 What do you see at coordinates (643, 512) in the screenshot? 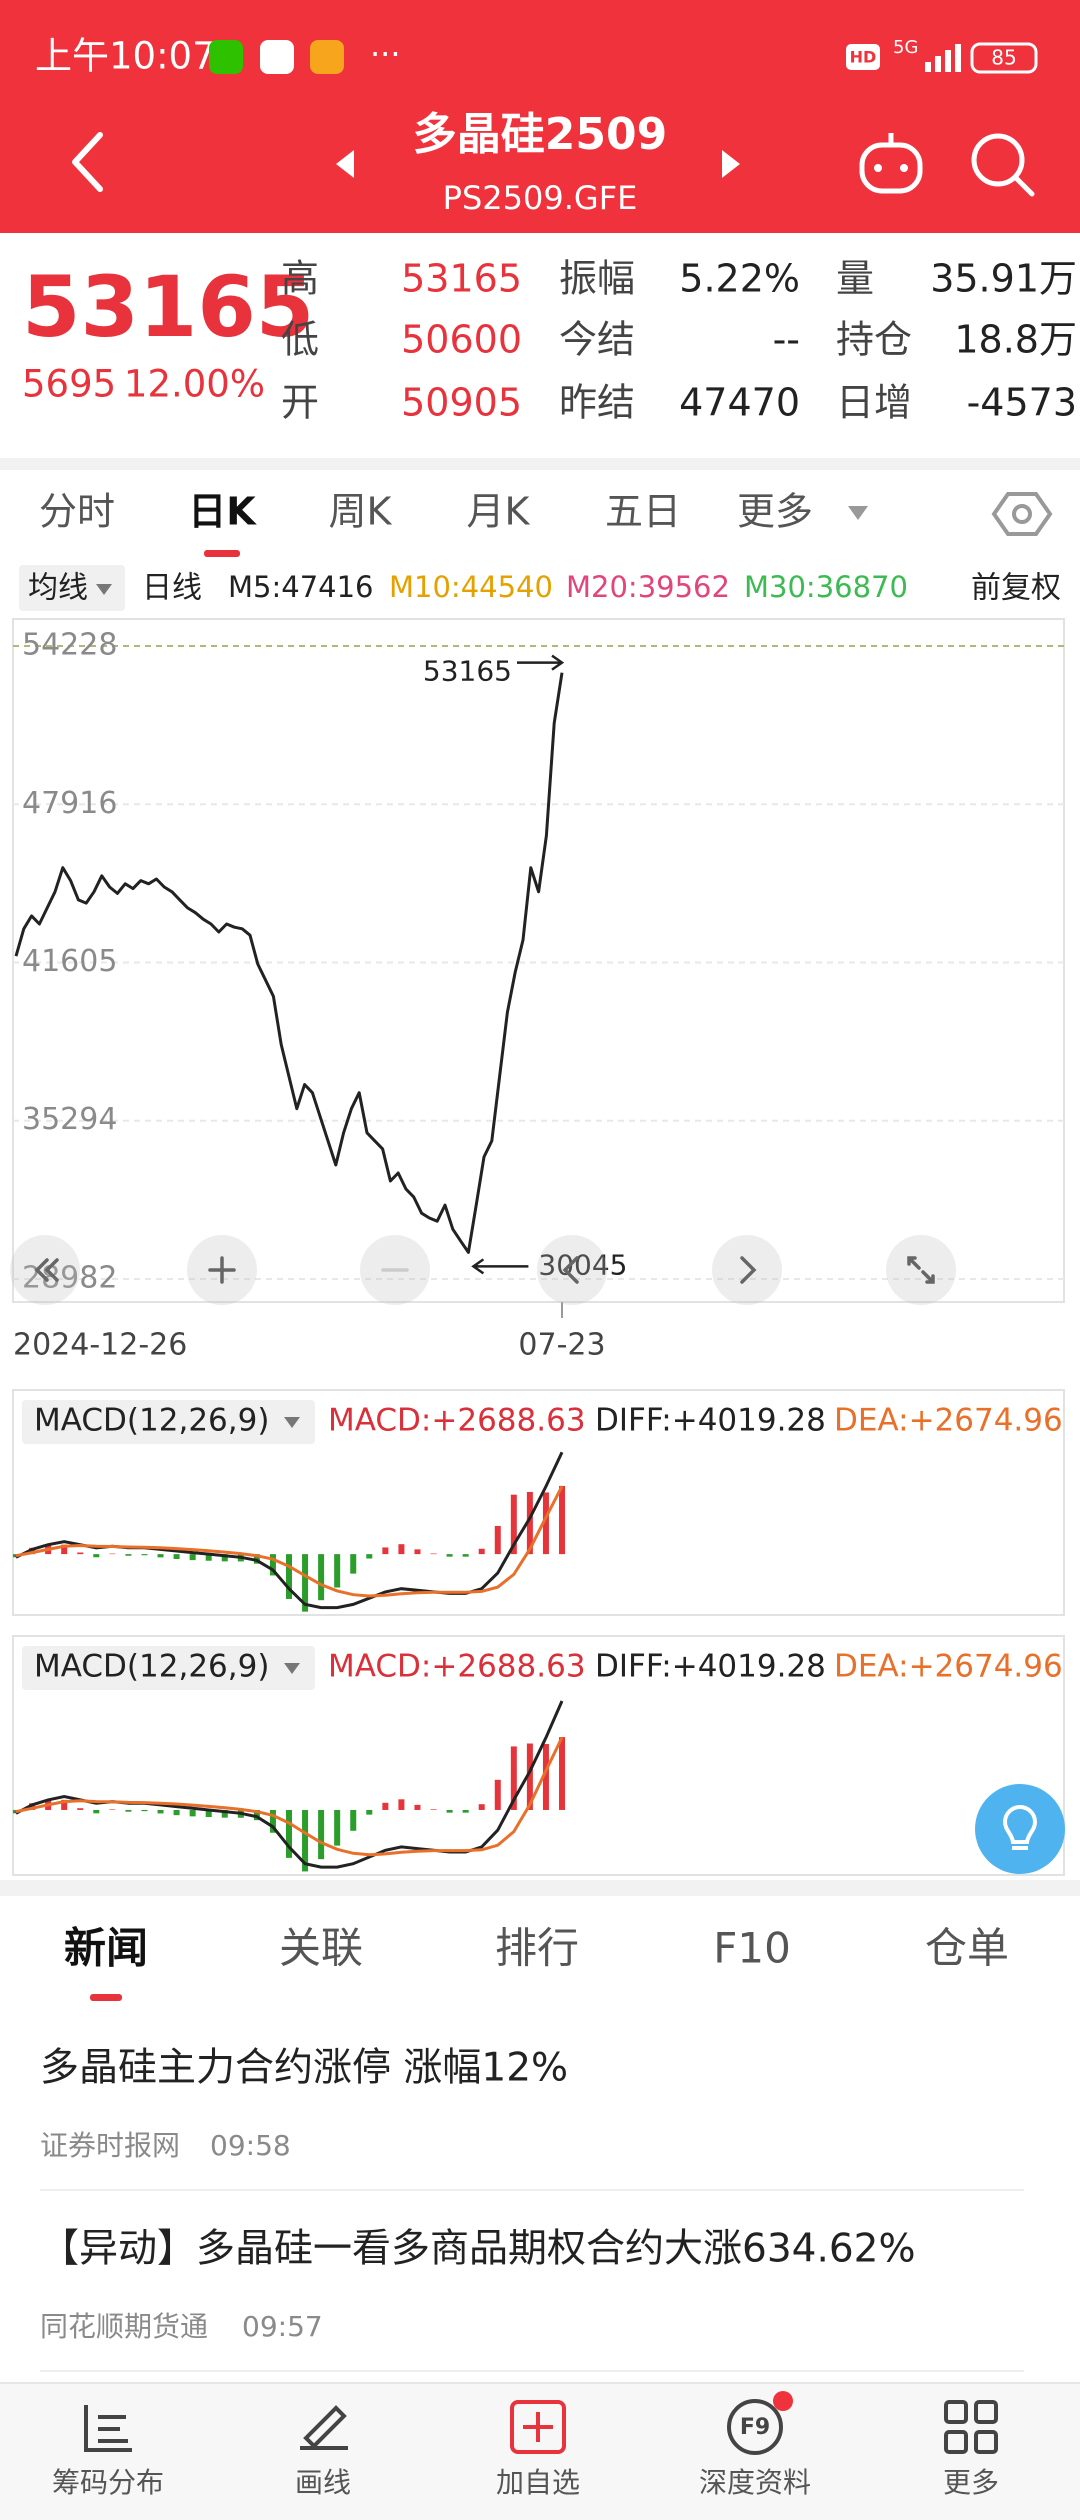
I see `period-tab: 五日` at bounding box center [643, 512].